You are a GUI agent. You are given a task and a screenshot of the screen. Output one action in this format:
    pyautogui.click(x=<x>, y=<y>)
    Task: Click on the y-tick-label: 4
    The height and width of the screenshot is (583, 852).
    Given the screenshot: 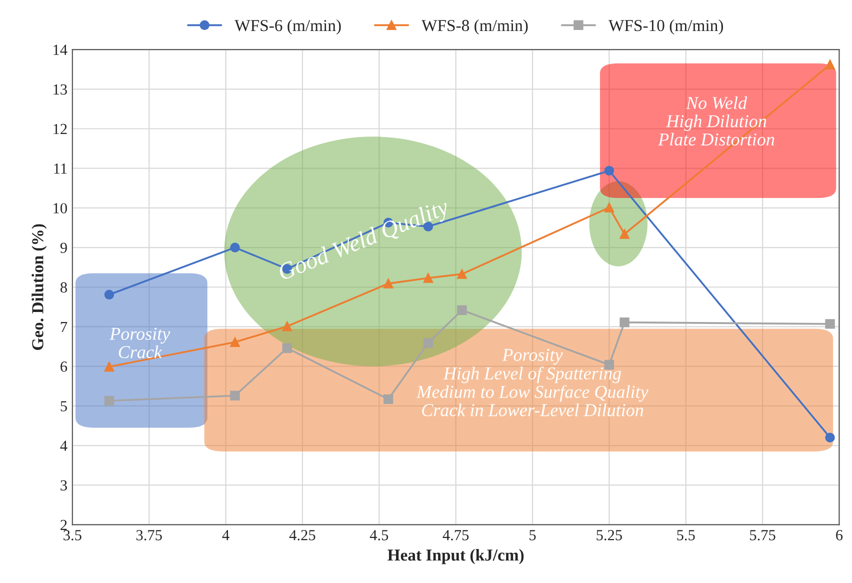 What is the action you would take?
    pyautogui.click(x=64, y=445)
    